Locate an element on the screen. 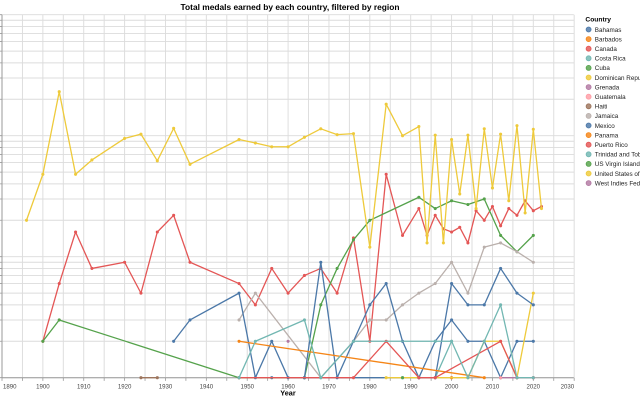  svg-text: Mexico is located at coordinates (605, 126).